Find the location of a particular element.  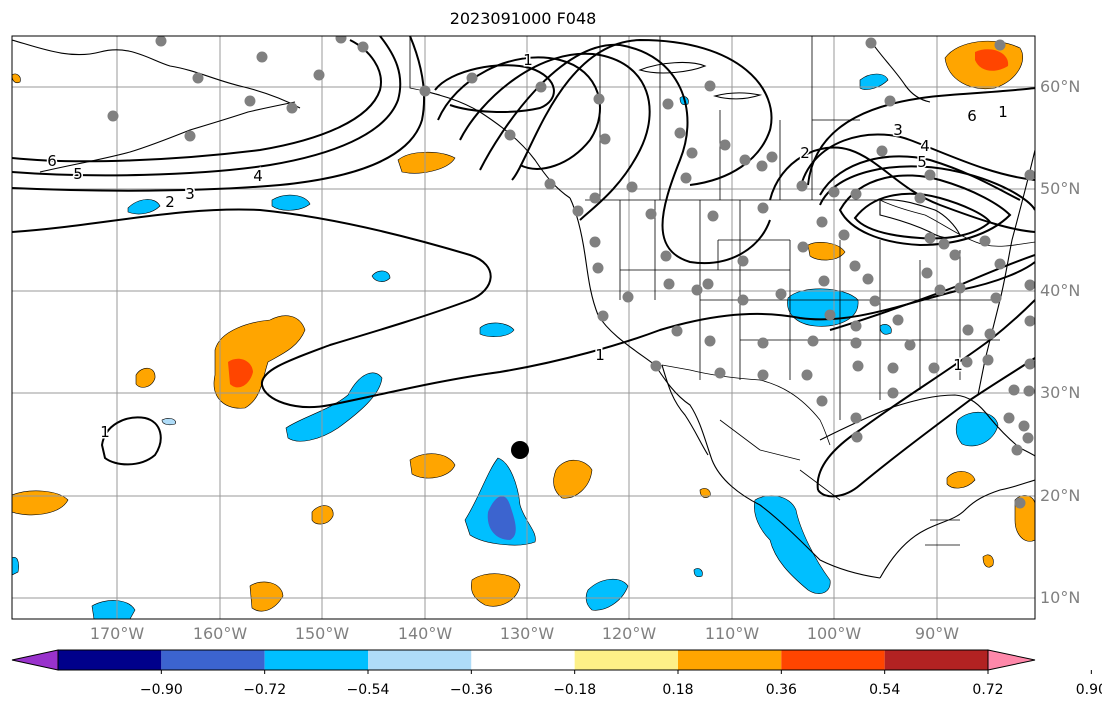

longitude-label: 160°W is located at coordinates (220, 633).